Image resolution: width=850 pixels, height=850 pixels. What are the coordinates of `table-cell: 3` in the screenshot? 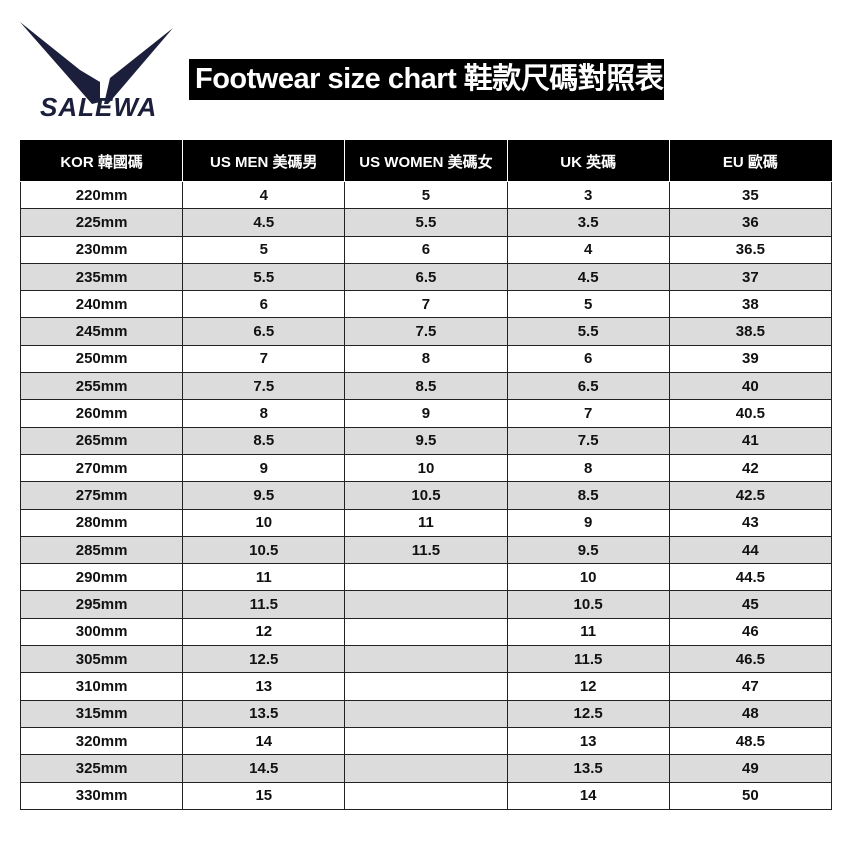 It's located at (588, 195).